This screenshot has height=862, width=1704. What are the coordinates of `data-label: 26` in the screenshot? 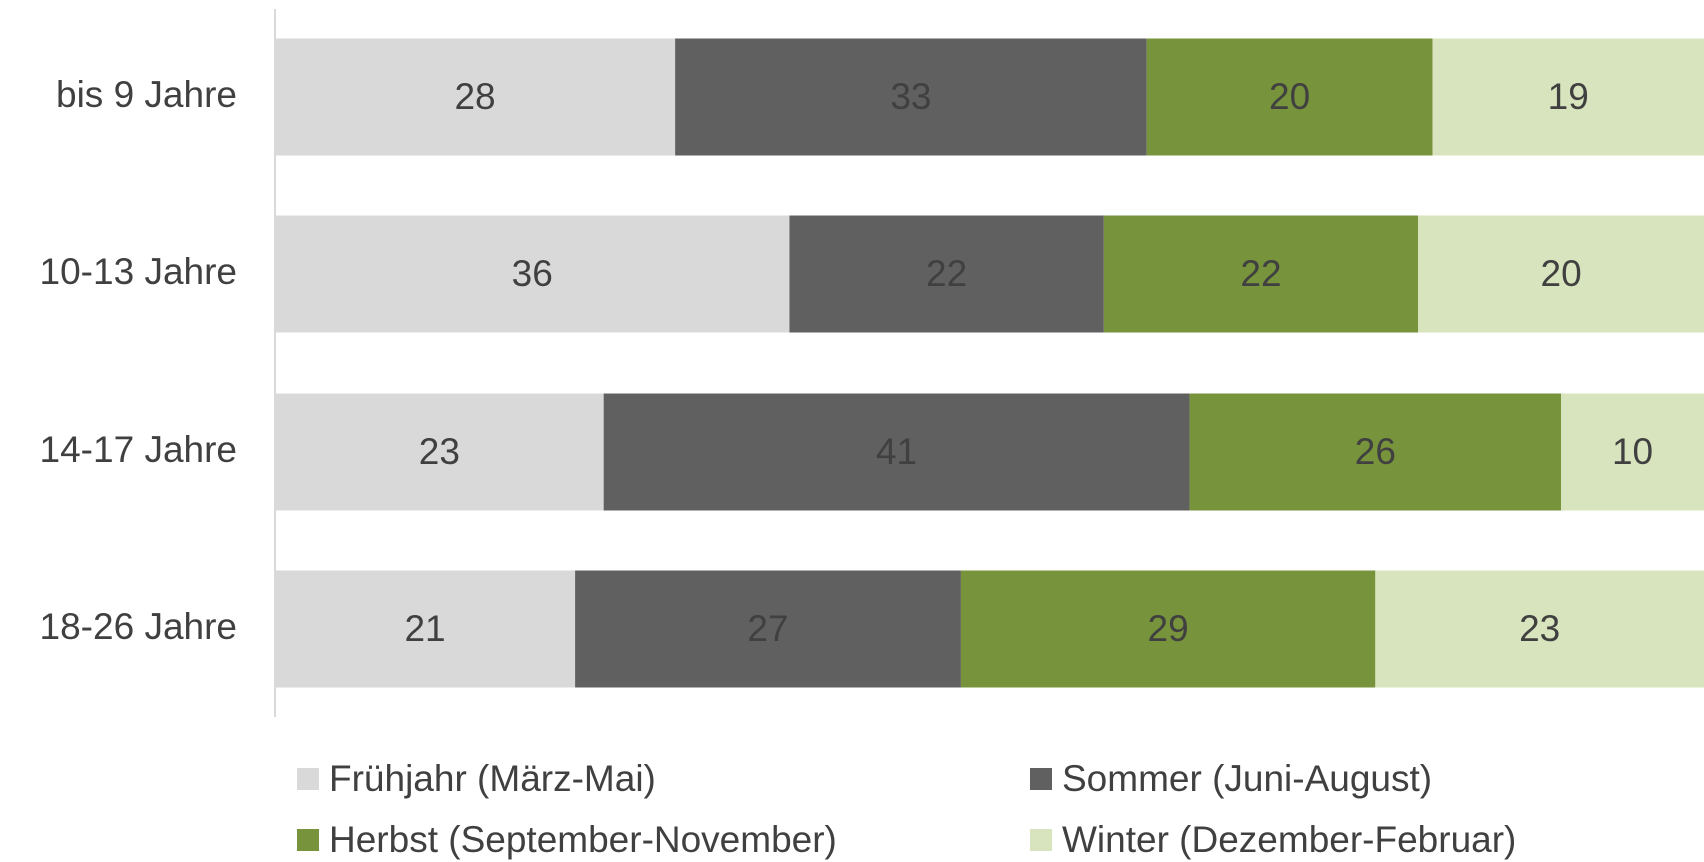 It's located at (1375, 451).